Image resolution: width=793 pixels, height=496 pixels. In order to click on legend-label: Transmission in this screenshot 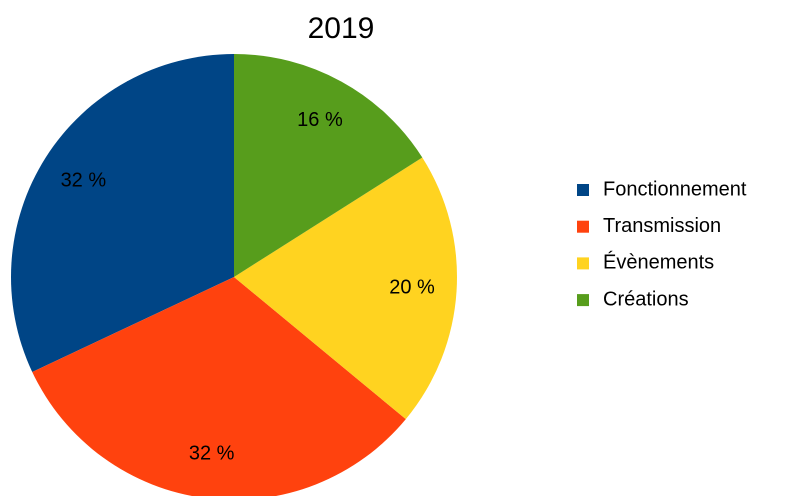, I will do `click(662, 226)`.